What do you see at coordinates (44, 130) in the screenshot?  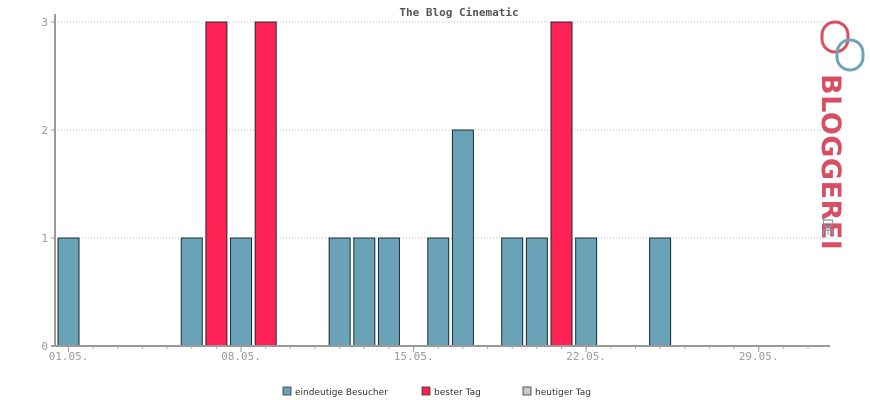 I see `y-tick-label: 2` at bounding box center [44, 130].